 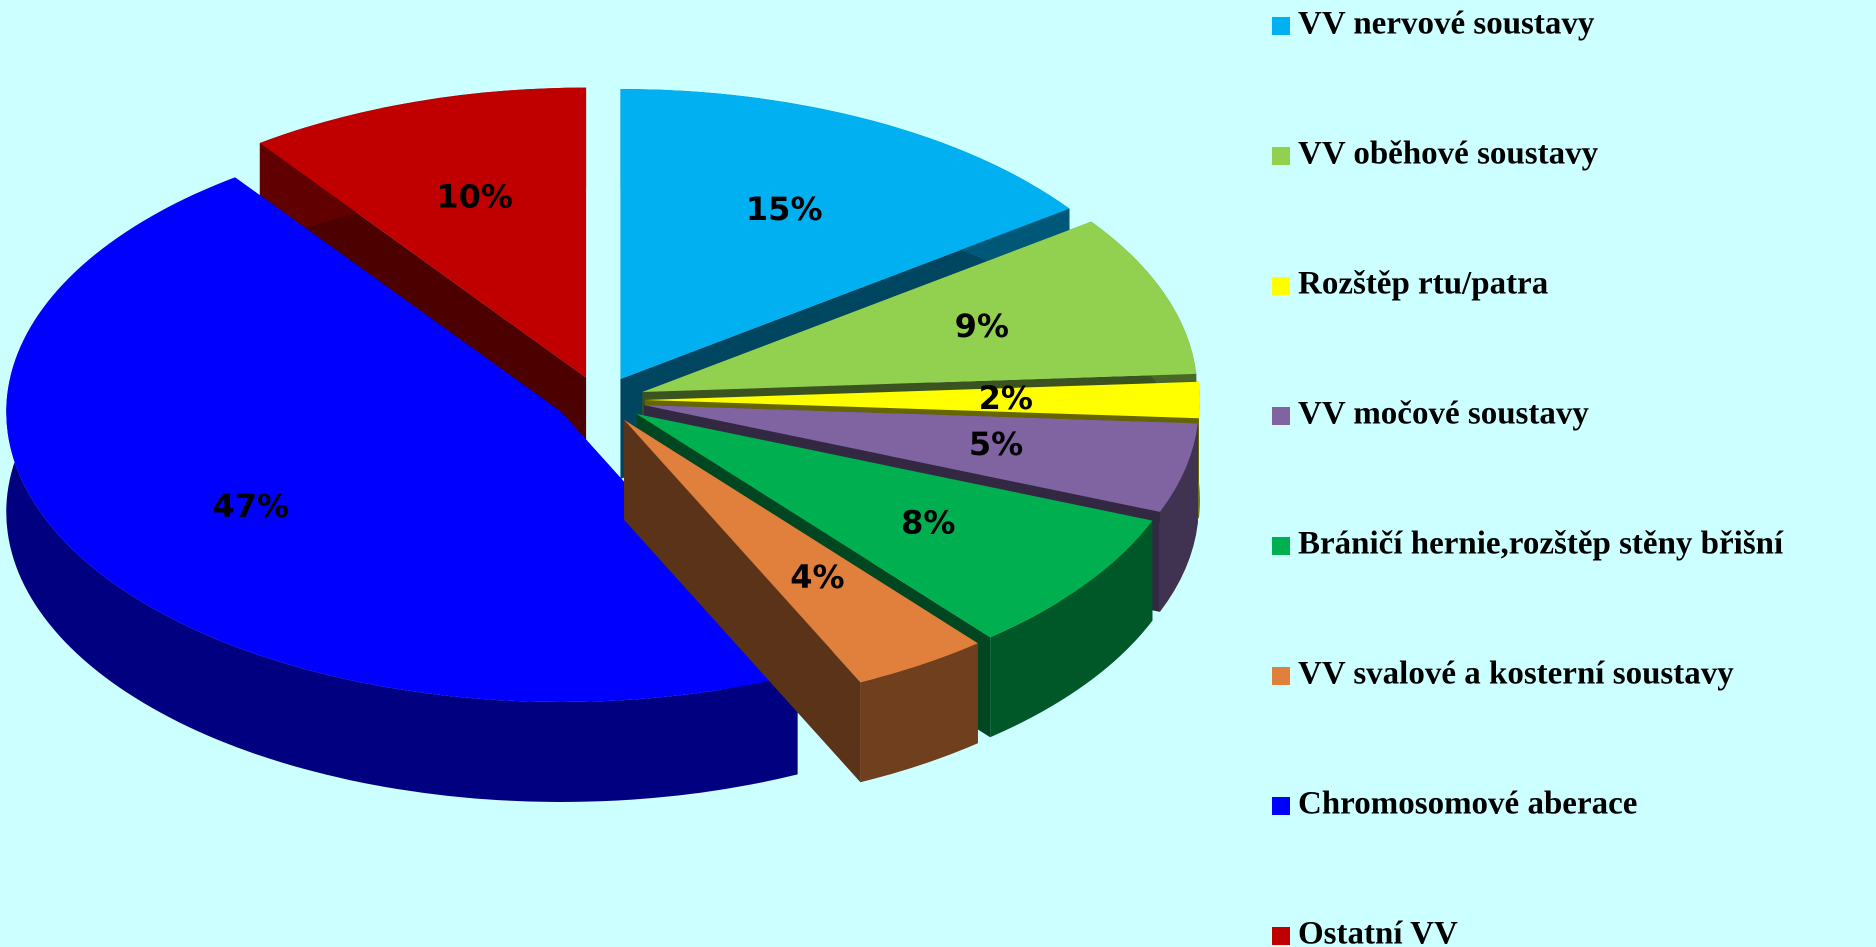 What do you see at coordinates (982, 326) in the screenshot?
I see `data-label: 9%` at bounding box center [982, 326].